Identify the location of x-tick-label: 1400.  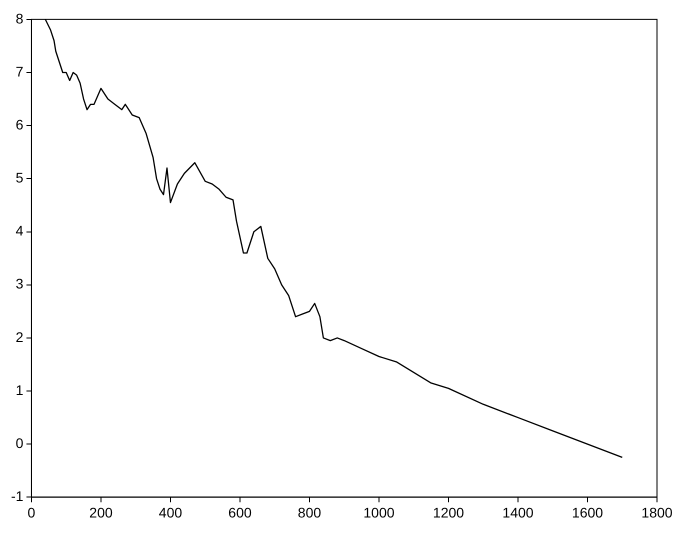
(518, 512).